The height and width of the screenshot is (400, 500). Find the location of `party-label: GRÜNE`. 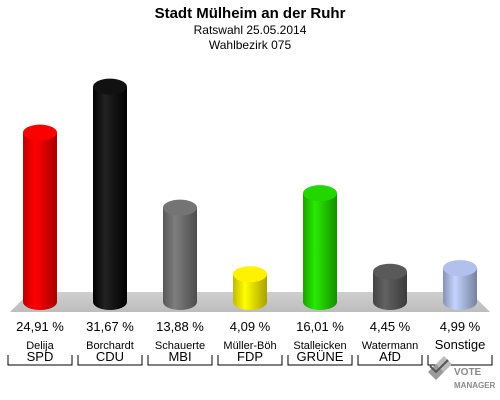

party-label: GRÜNE is located at coordinates (320, 356).